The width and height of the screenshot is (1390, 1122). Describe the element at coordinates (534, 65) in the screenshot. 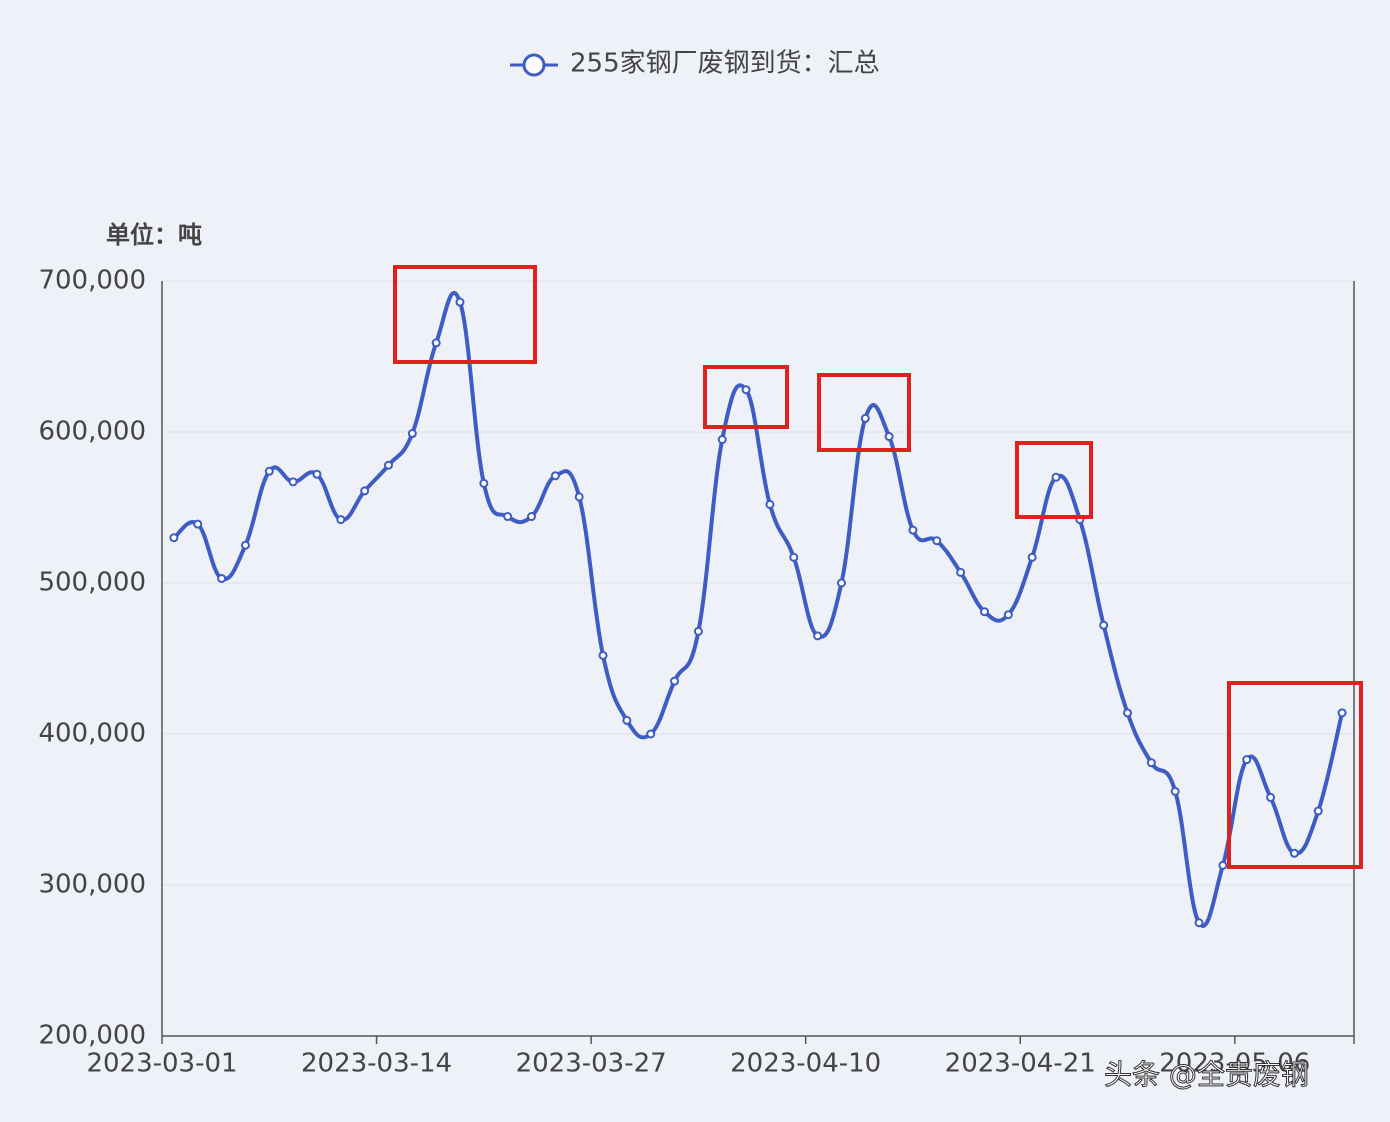

I see `legend-marker` at that location.